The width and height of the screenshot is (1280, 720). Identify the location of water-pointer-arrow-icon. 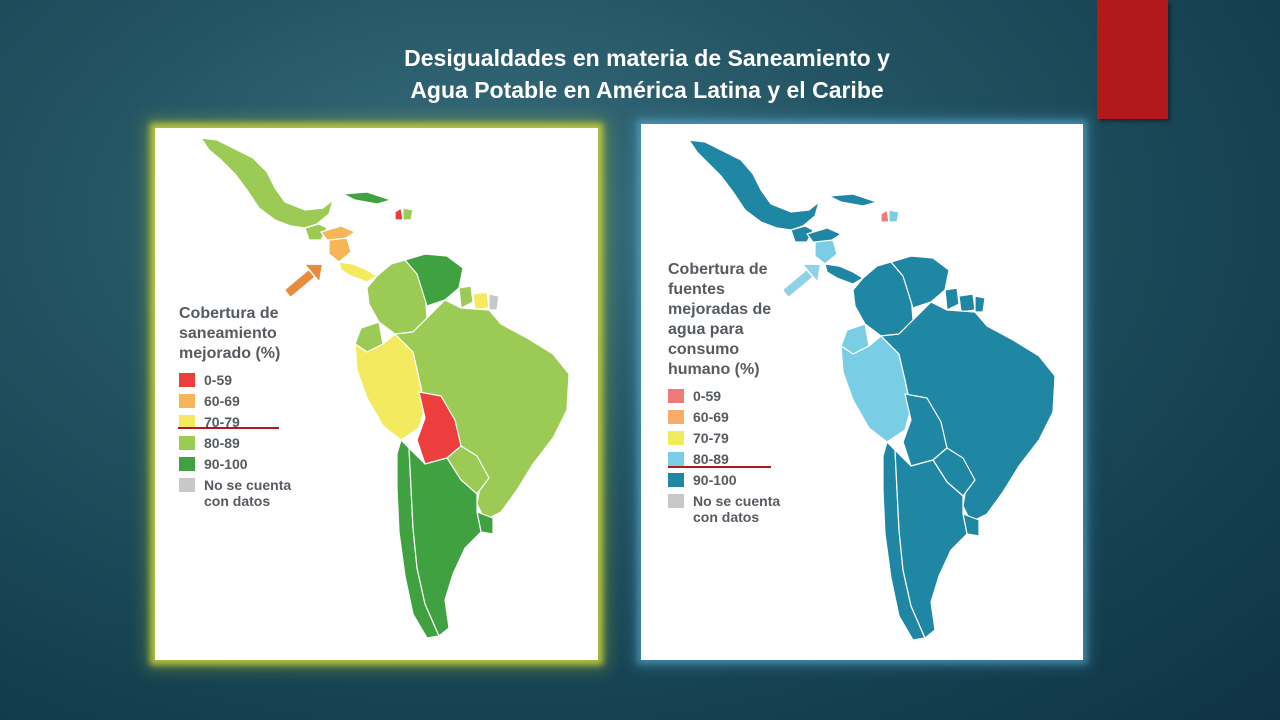
(802, 280).